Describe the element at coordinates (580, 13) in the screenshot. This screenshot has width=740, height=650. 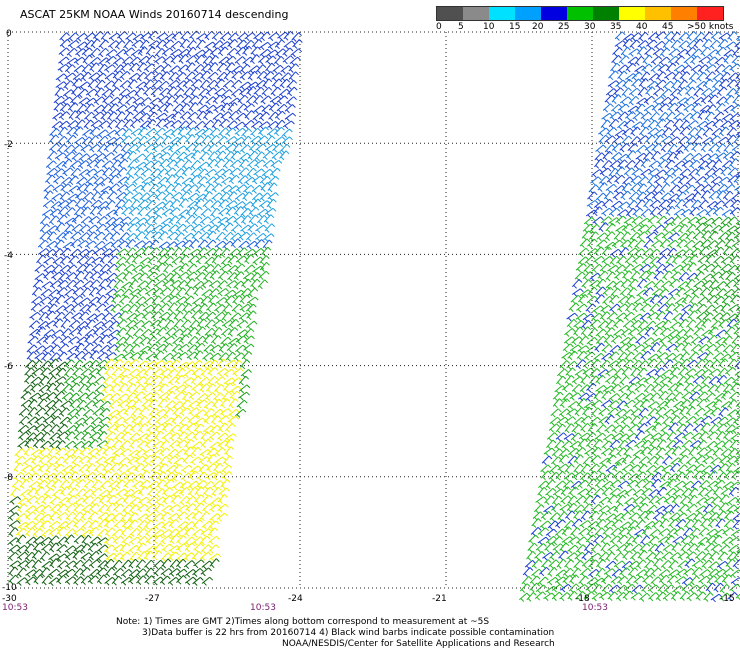
I see `legend-swatches` at that location.